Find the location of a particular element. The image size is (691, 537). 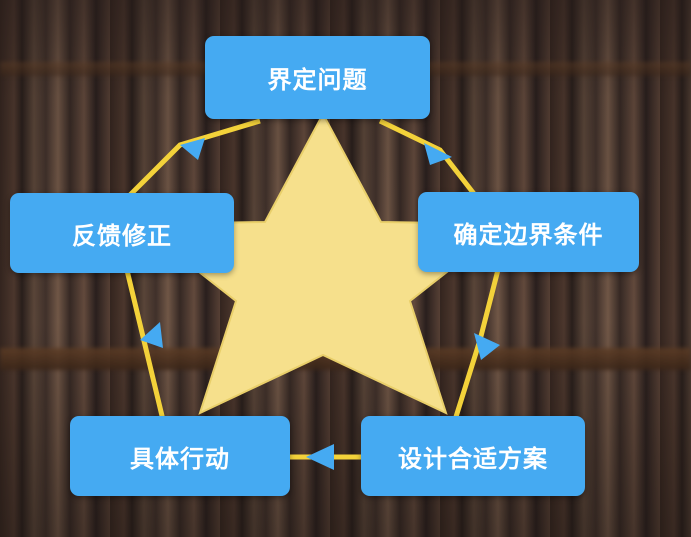

node-define-problem: 界定问题 is located at coordinates (317, 77).